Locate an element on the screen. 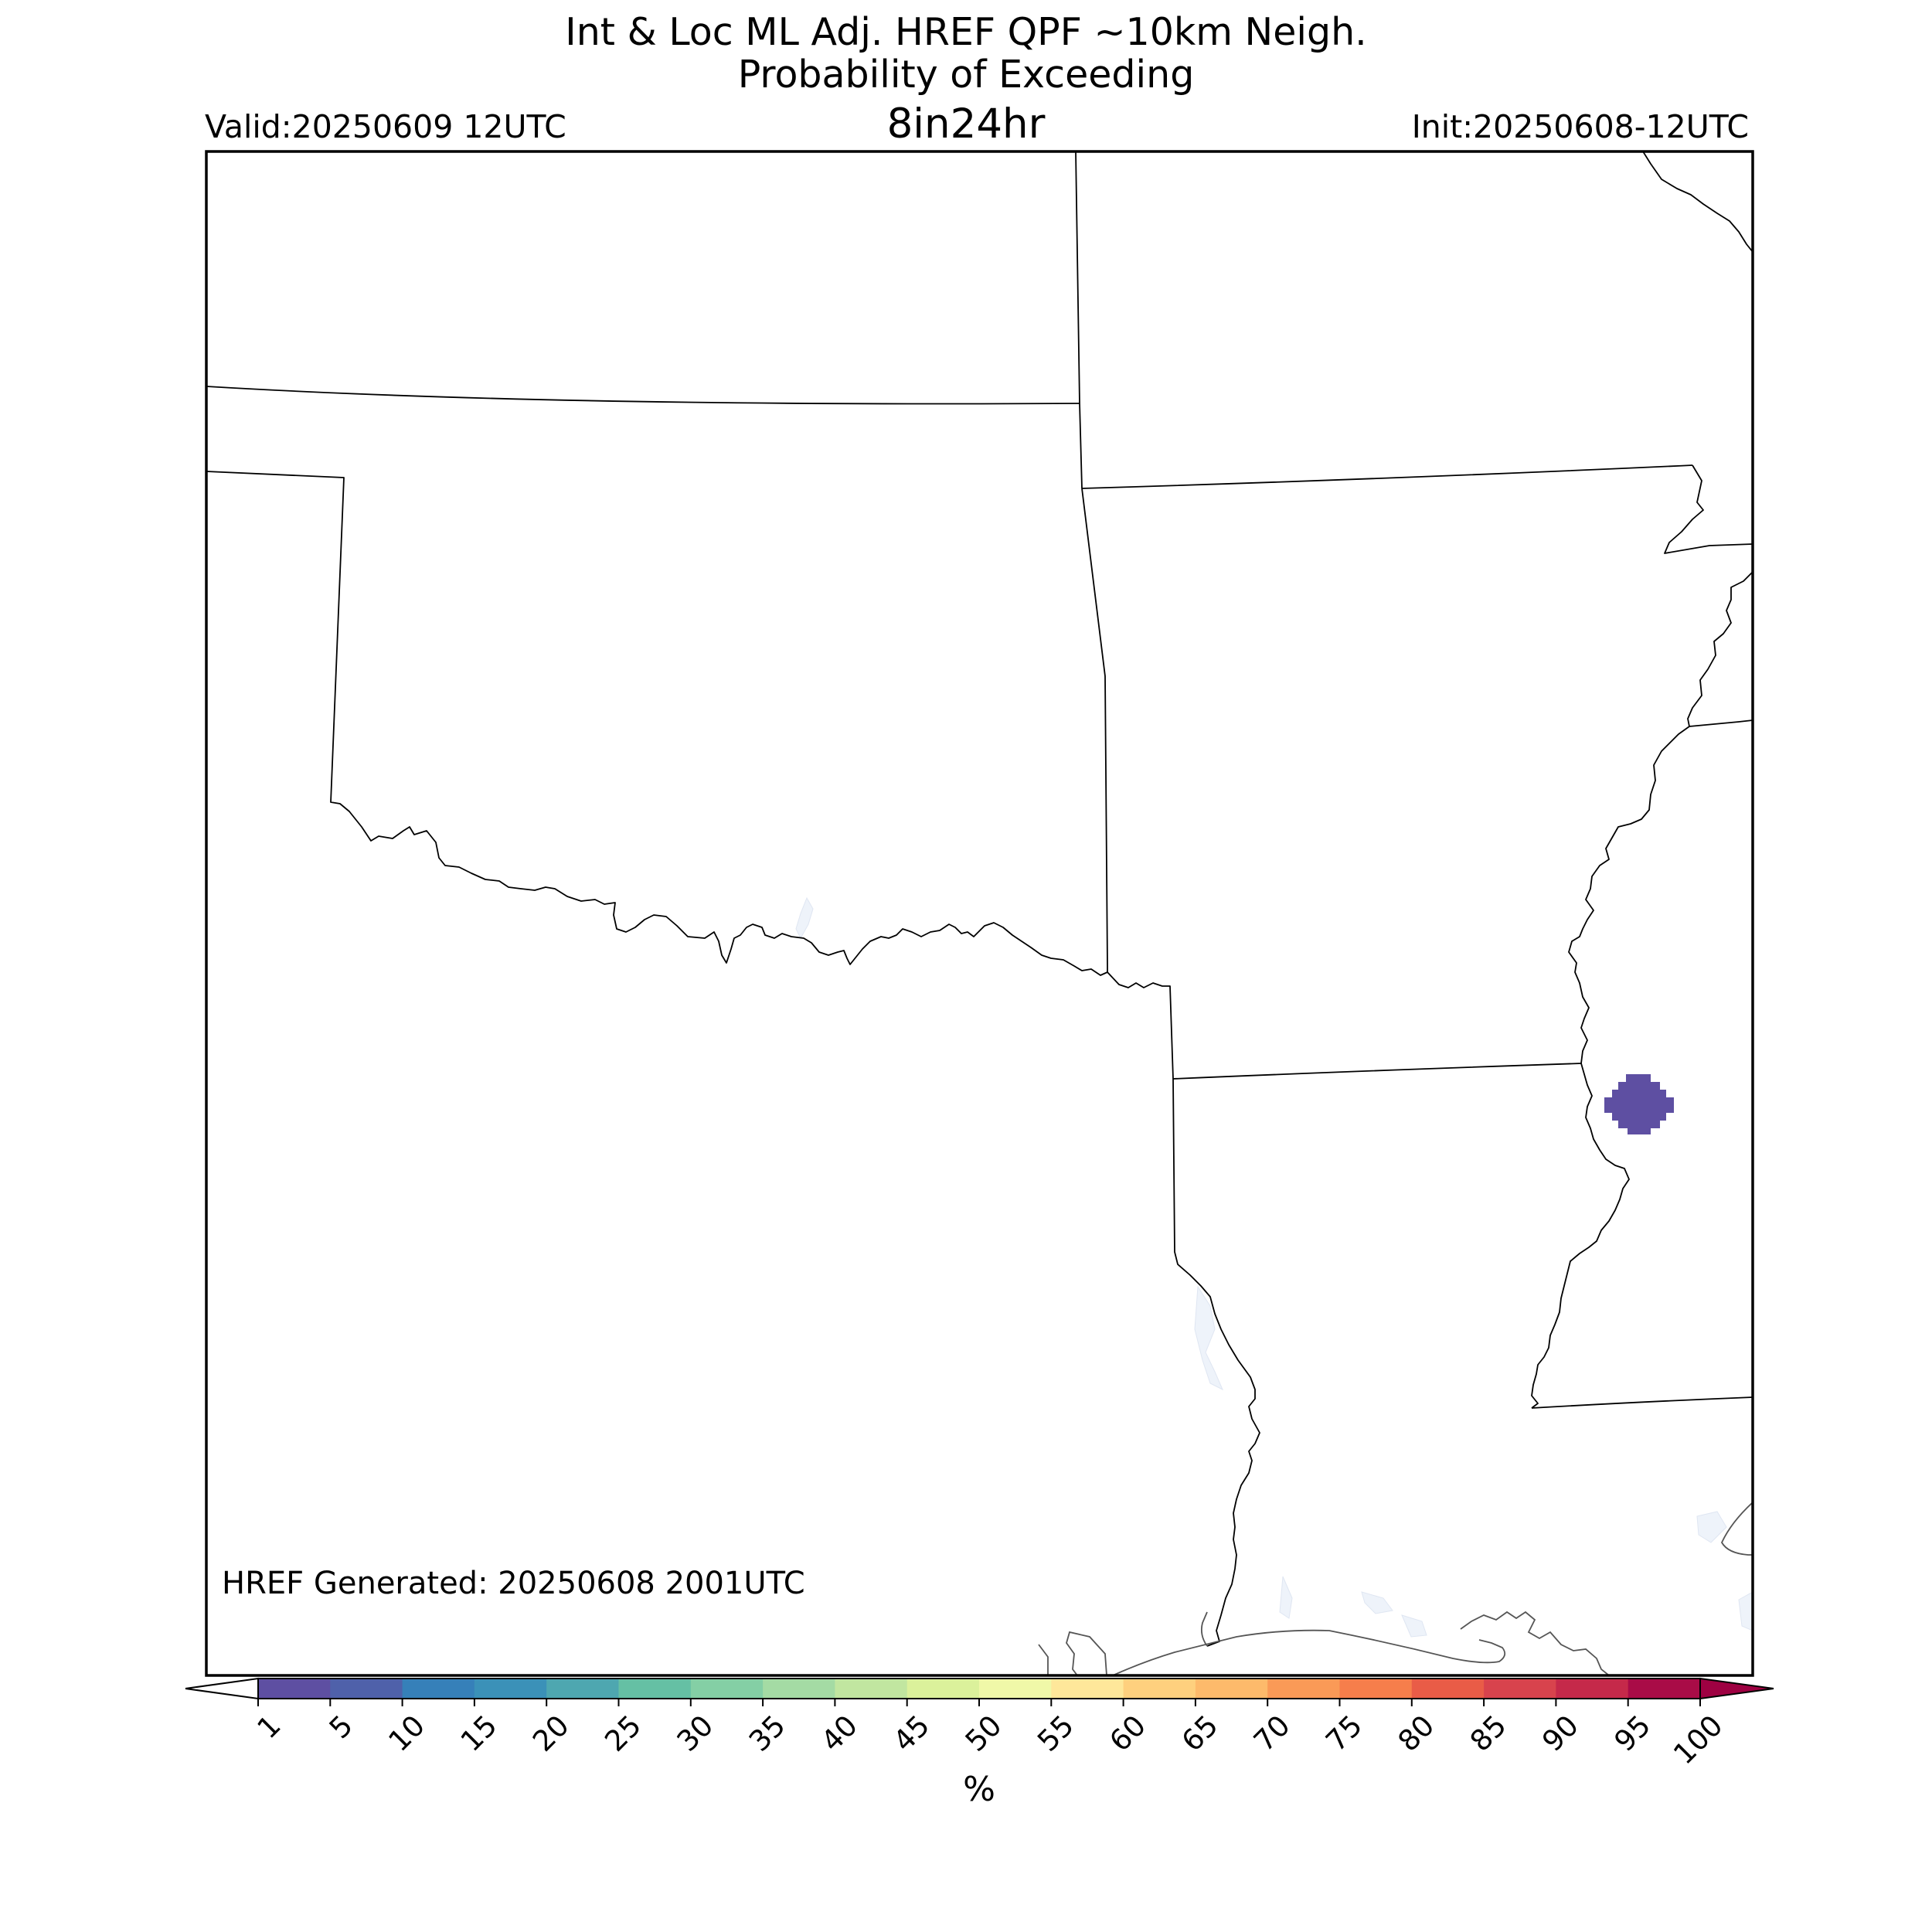  colorbar-under-arrow is located at coordinates (222, 1688).